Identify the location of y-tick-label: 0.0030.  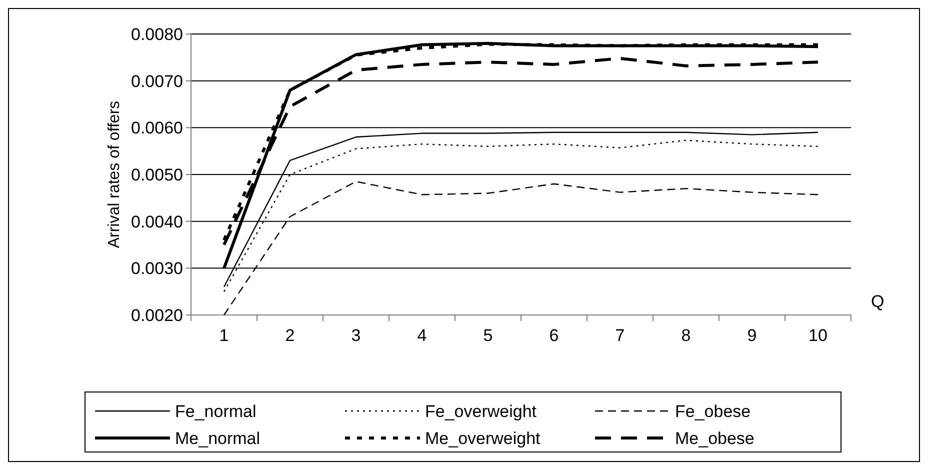
(157, 268).